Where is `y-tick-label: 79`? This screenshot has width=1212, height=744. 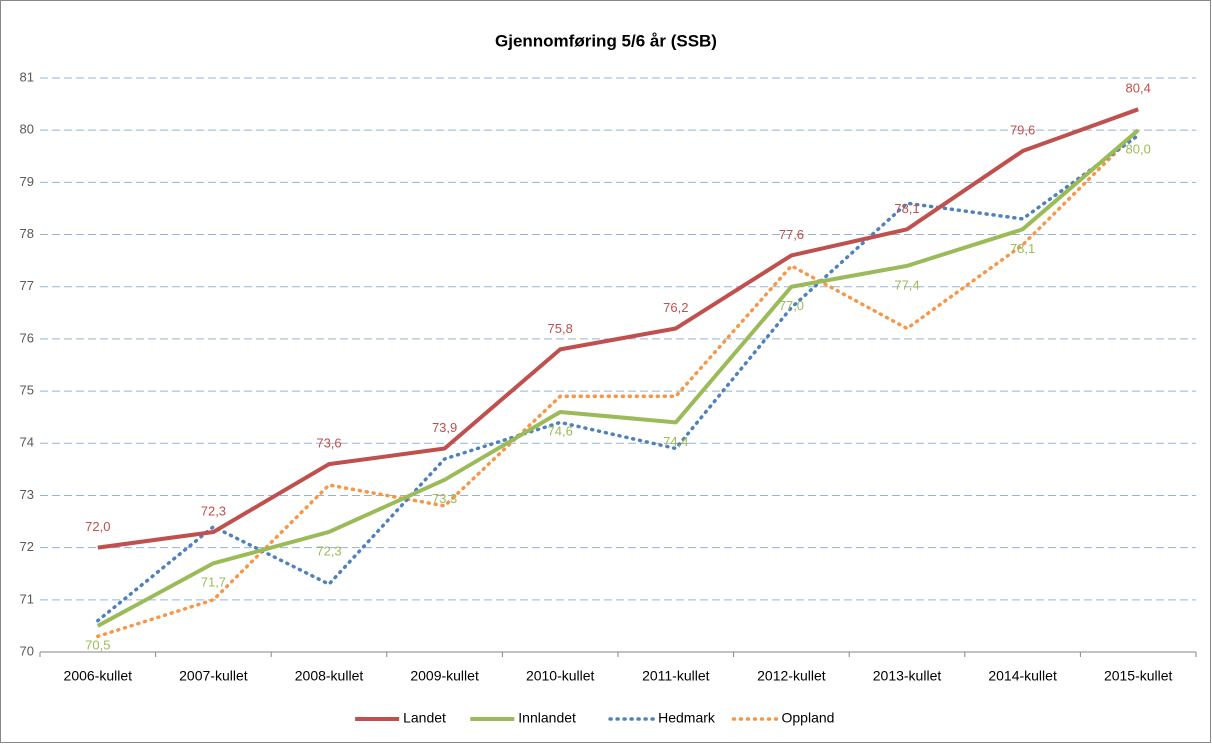 y-tick-label: 79 is located at coordinates (27, 181).